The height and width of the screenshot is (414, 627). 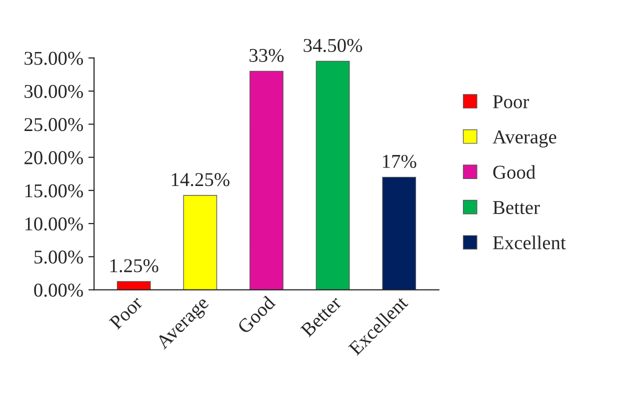 What do you see at coordinates (53, 91) in the screenshot?
I see `y-tick-label: 30.00%` at bounding box center [53, 91].